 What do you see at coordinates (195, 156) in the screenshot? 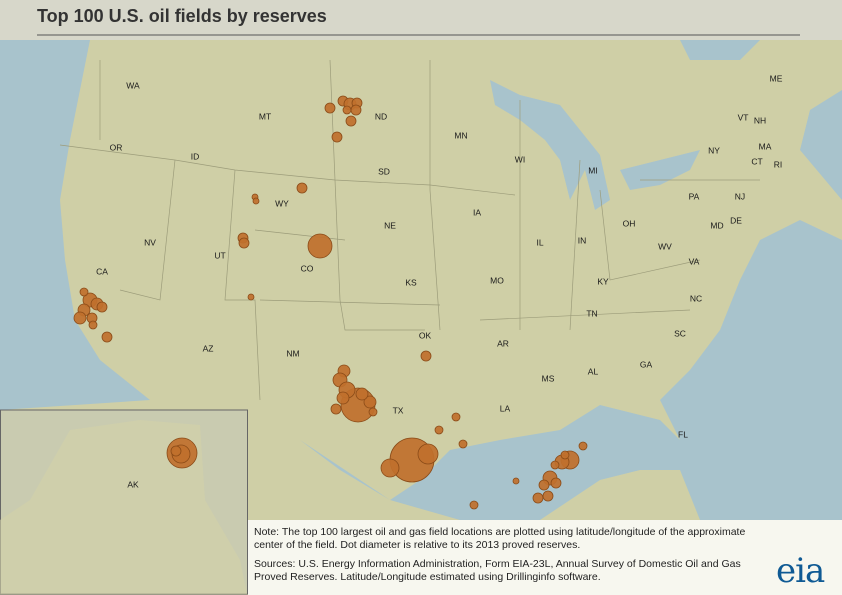
I see `state-label: ID` at bounding box center [195, 156].